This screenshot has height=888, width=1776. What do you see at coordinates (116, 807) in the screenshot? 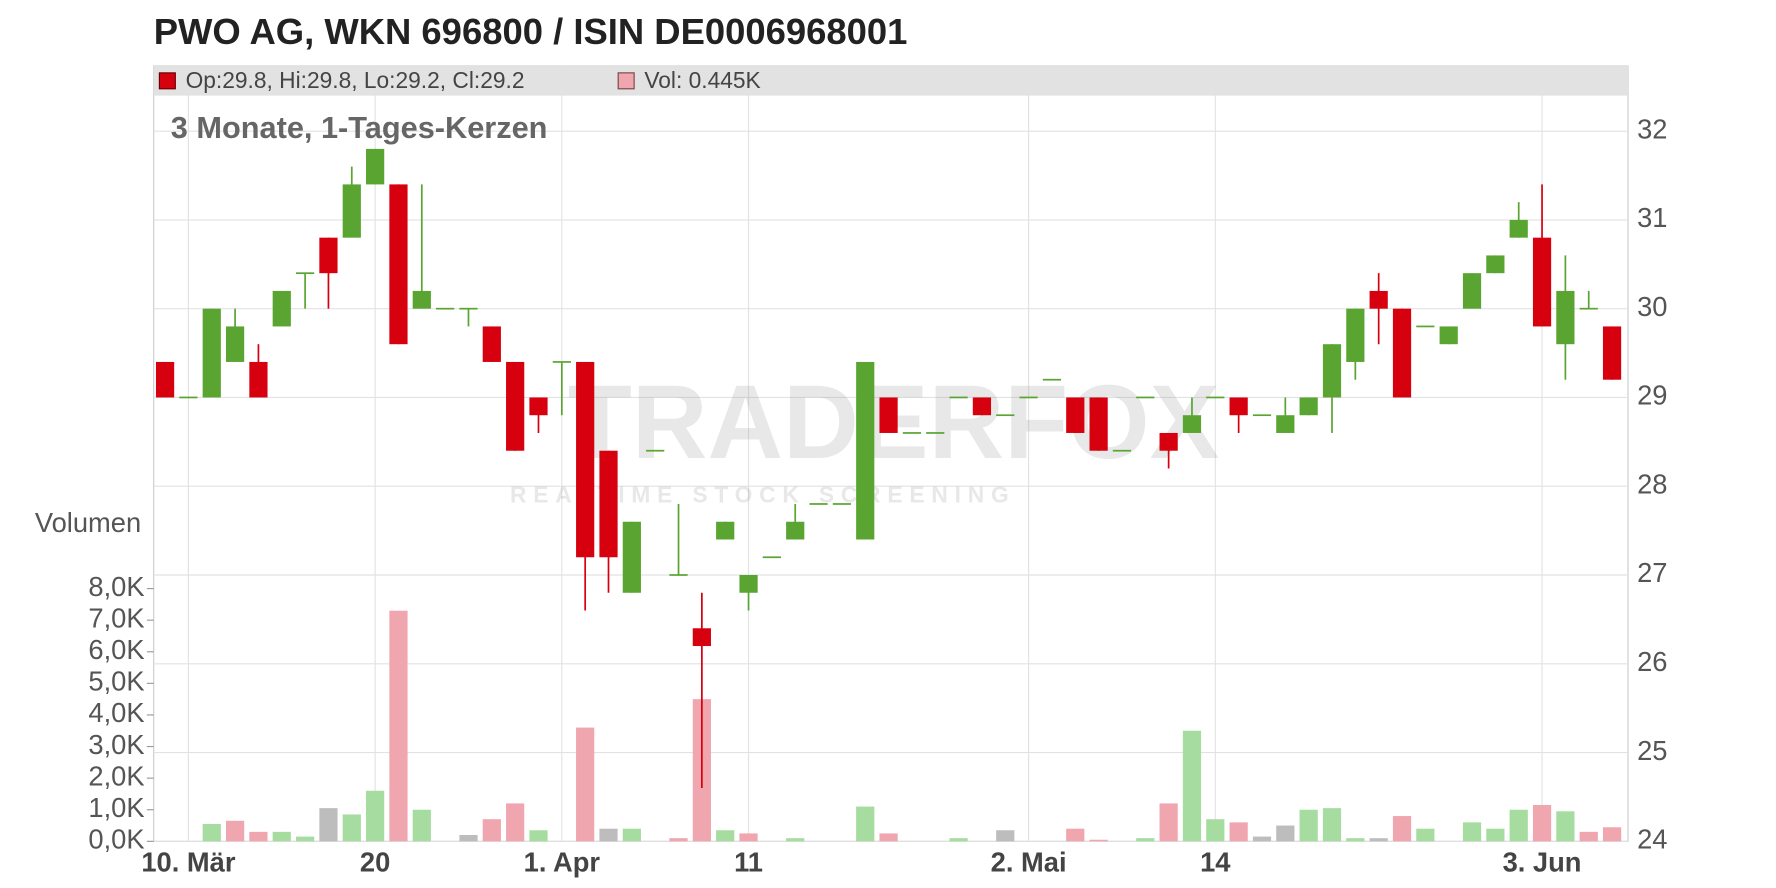
I see `volume-tick-label: 1,0K` at bounding box center [116, 807].